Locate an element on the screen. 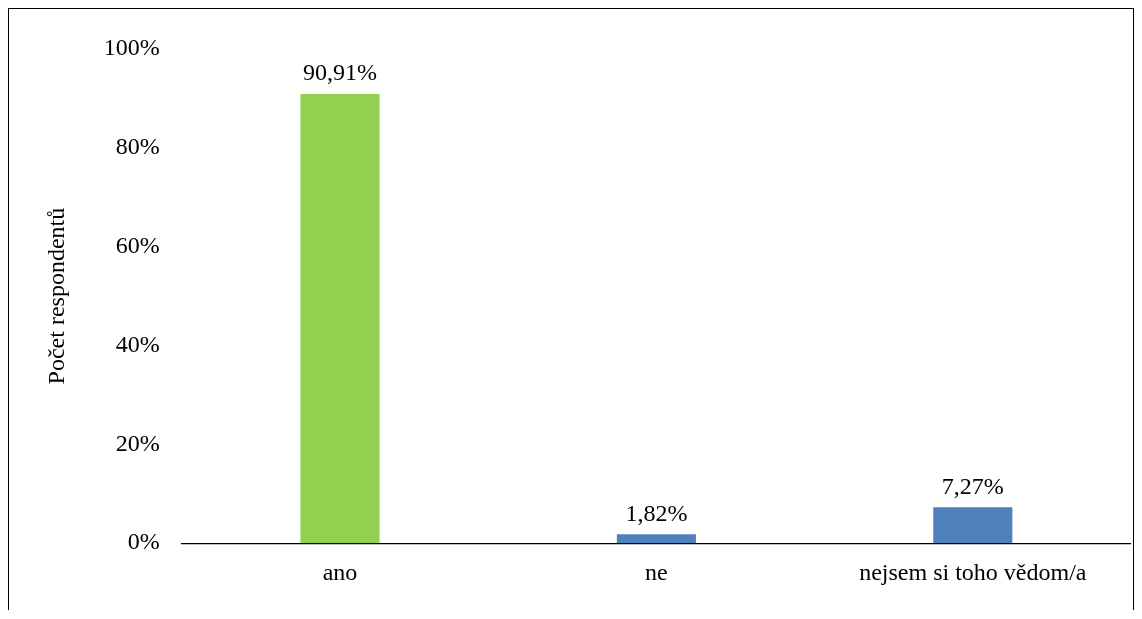 Image resolution: width=1142 pixels, height=619 pixels. data-label: 1,82% is located at coordinates (656, 512).